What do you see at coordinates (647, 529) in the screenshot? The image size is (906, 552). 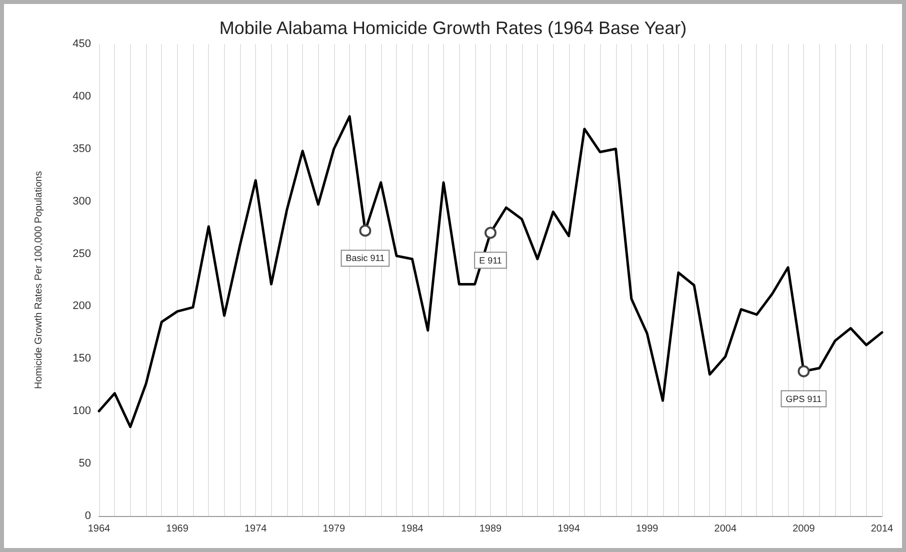 I see `x-tick-label: 1999` at bounding box center [647, 529].